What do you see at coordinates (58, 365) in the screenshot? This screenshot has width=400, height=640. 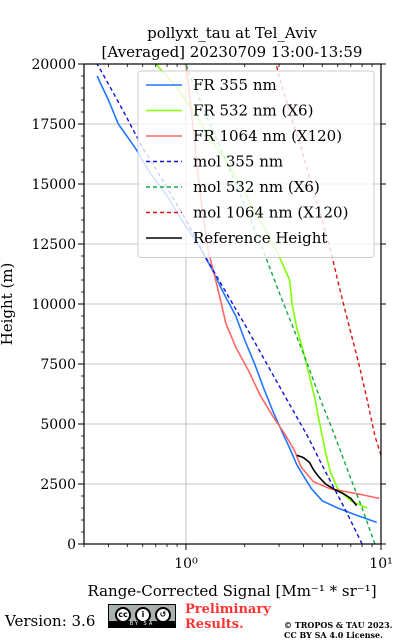 I see `y-tick-label: 7500` at bounding box center [58, 365].